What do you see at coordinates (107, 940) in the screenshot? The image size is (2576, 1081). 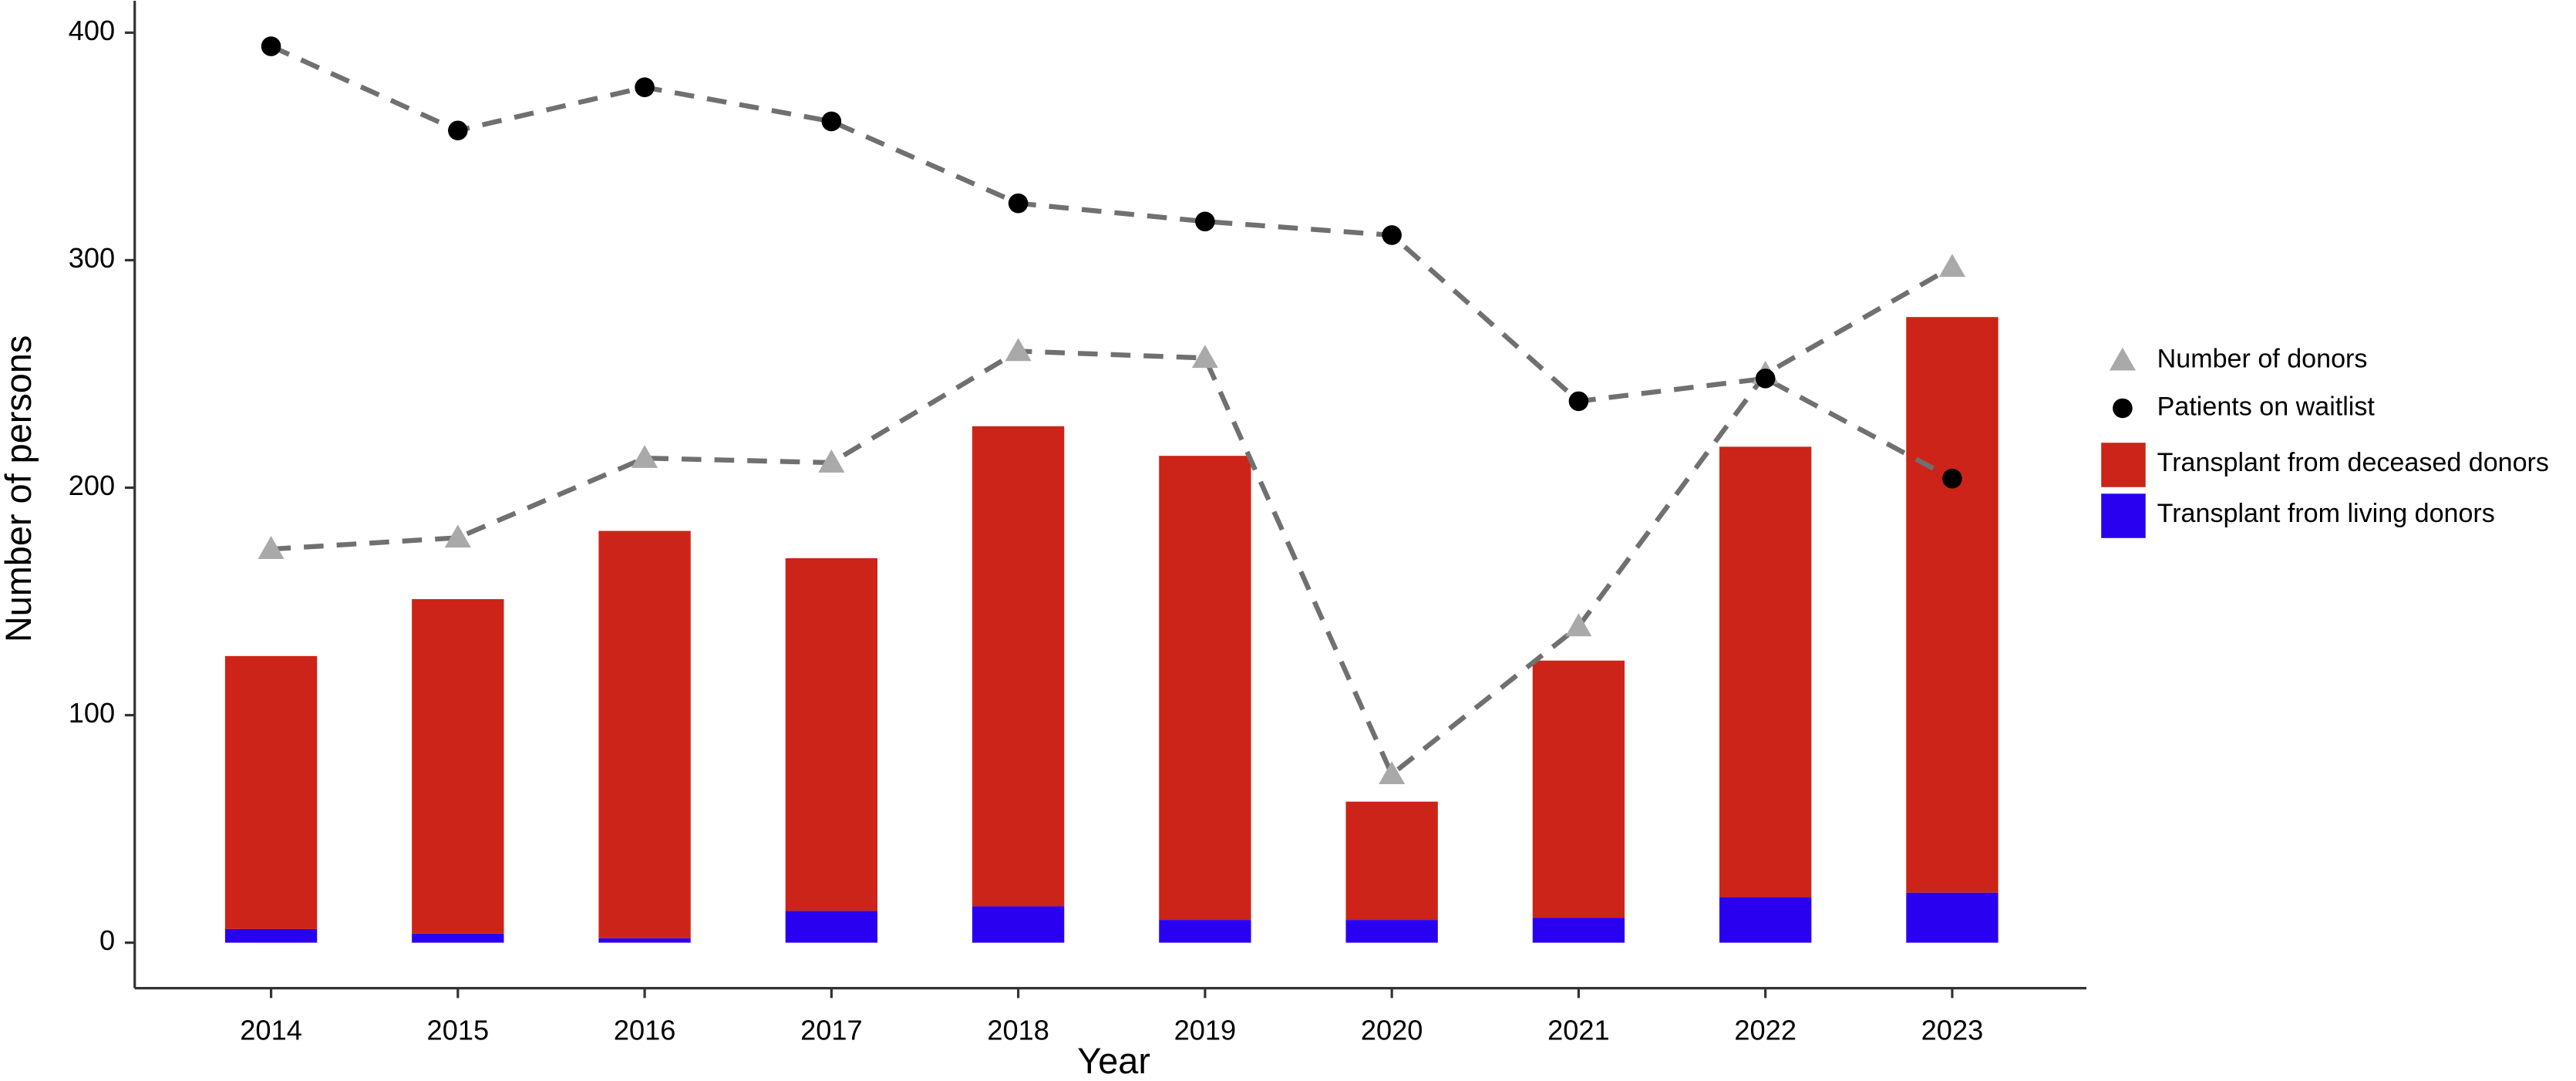 I see `y-tick-label: 0` at bounding box center [107, 940].